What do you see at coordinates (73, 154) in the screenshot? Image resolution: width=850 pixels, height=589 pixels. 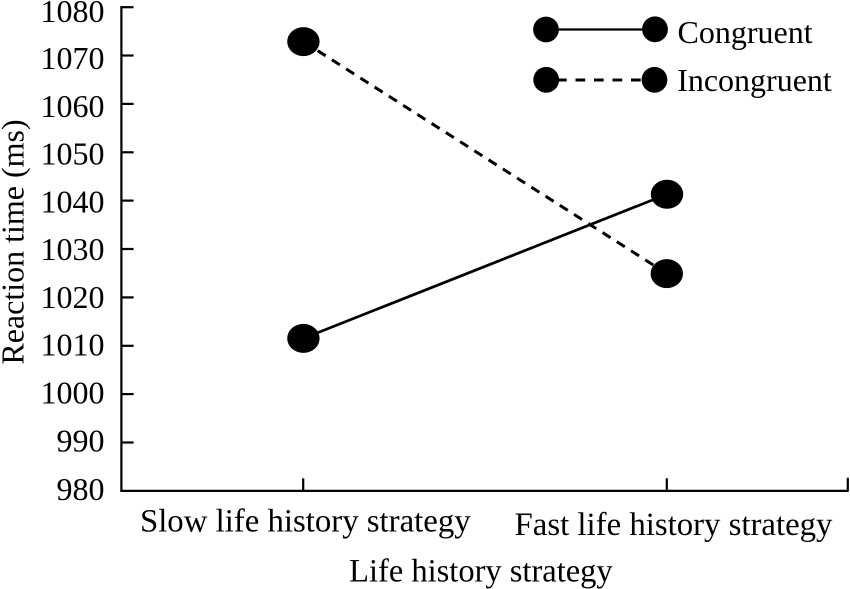 I see `svg-text: 1050` at bounding box center [73, 154].